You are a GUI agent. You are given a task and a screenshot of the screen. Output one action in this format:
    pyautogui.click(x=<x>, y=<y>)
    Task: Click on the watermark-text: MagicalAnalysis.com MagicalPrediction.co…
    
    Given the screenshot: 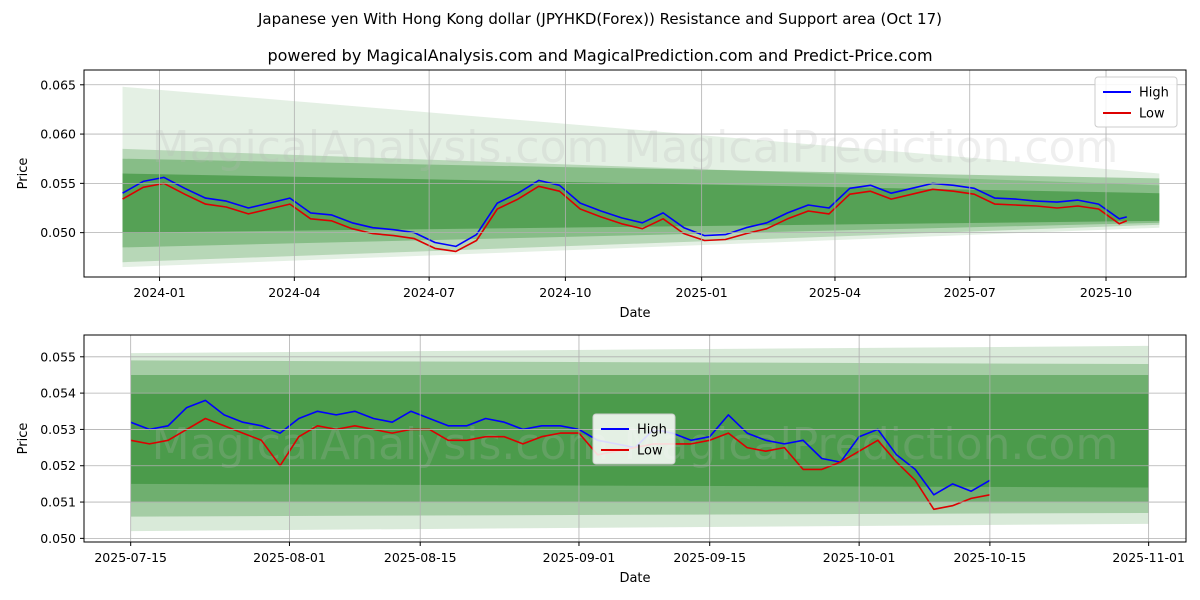 What is the action you would take?
    pyautogui.click(x=635, y=147)
    